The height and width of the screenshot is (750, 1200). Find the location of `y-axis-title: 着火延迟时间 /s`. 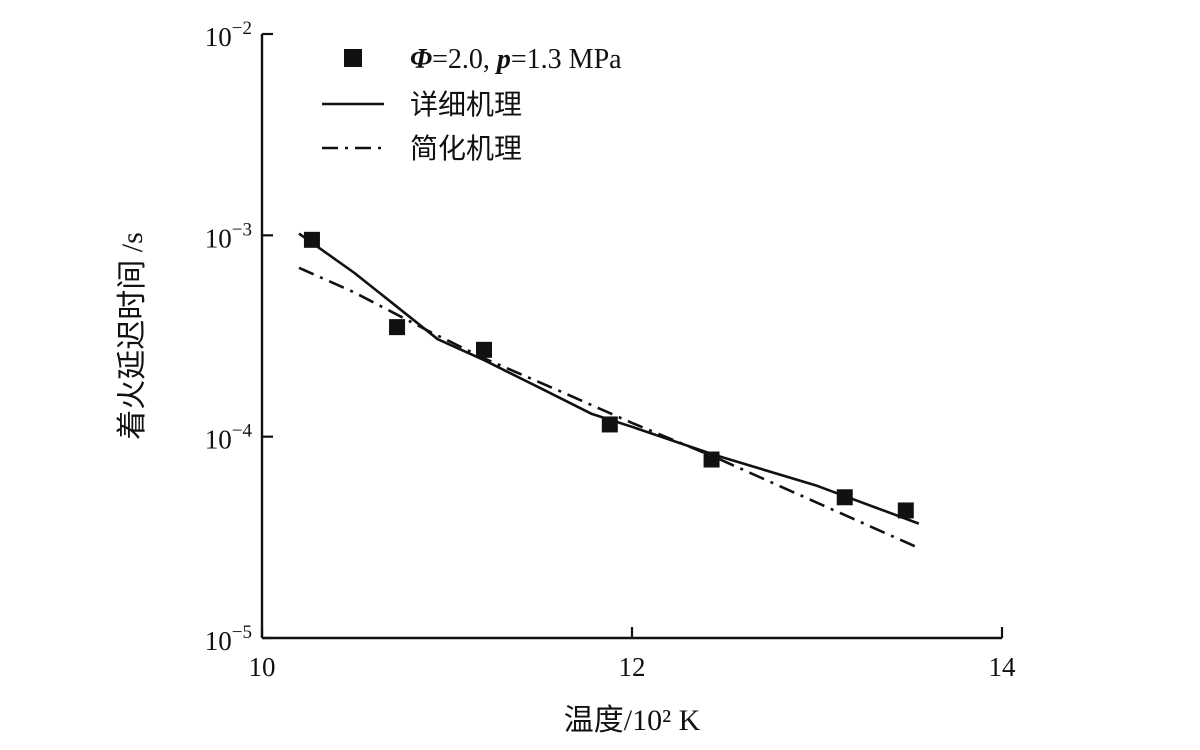

y-axis-title: 着火延迟时间 /s is located at coordinates (132, 336).